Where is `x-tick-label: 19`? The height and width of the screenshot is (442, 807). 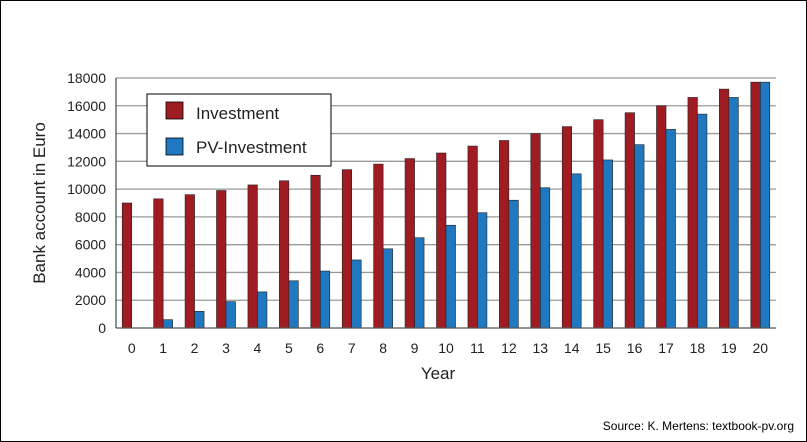
x-tick-label: 19 is located at coordinates (729, 348).